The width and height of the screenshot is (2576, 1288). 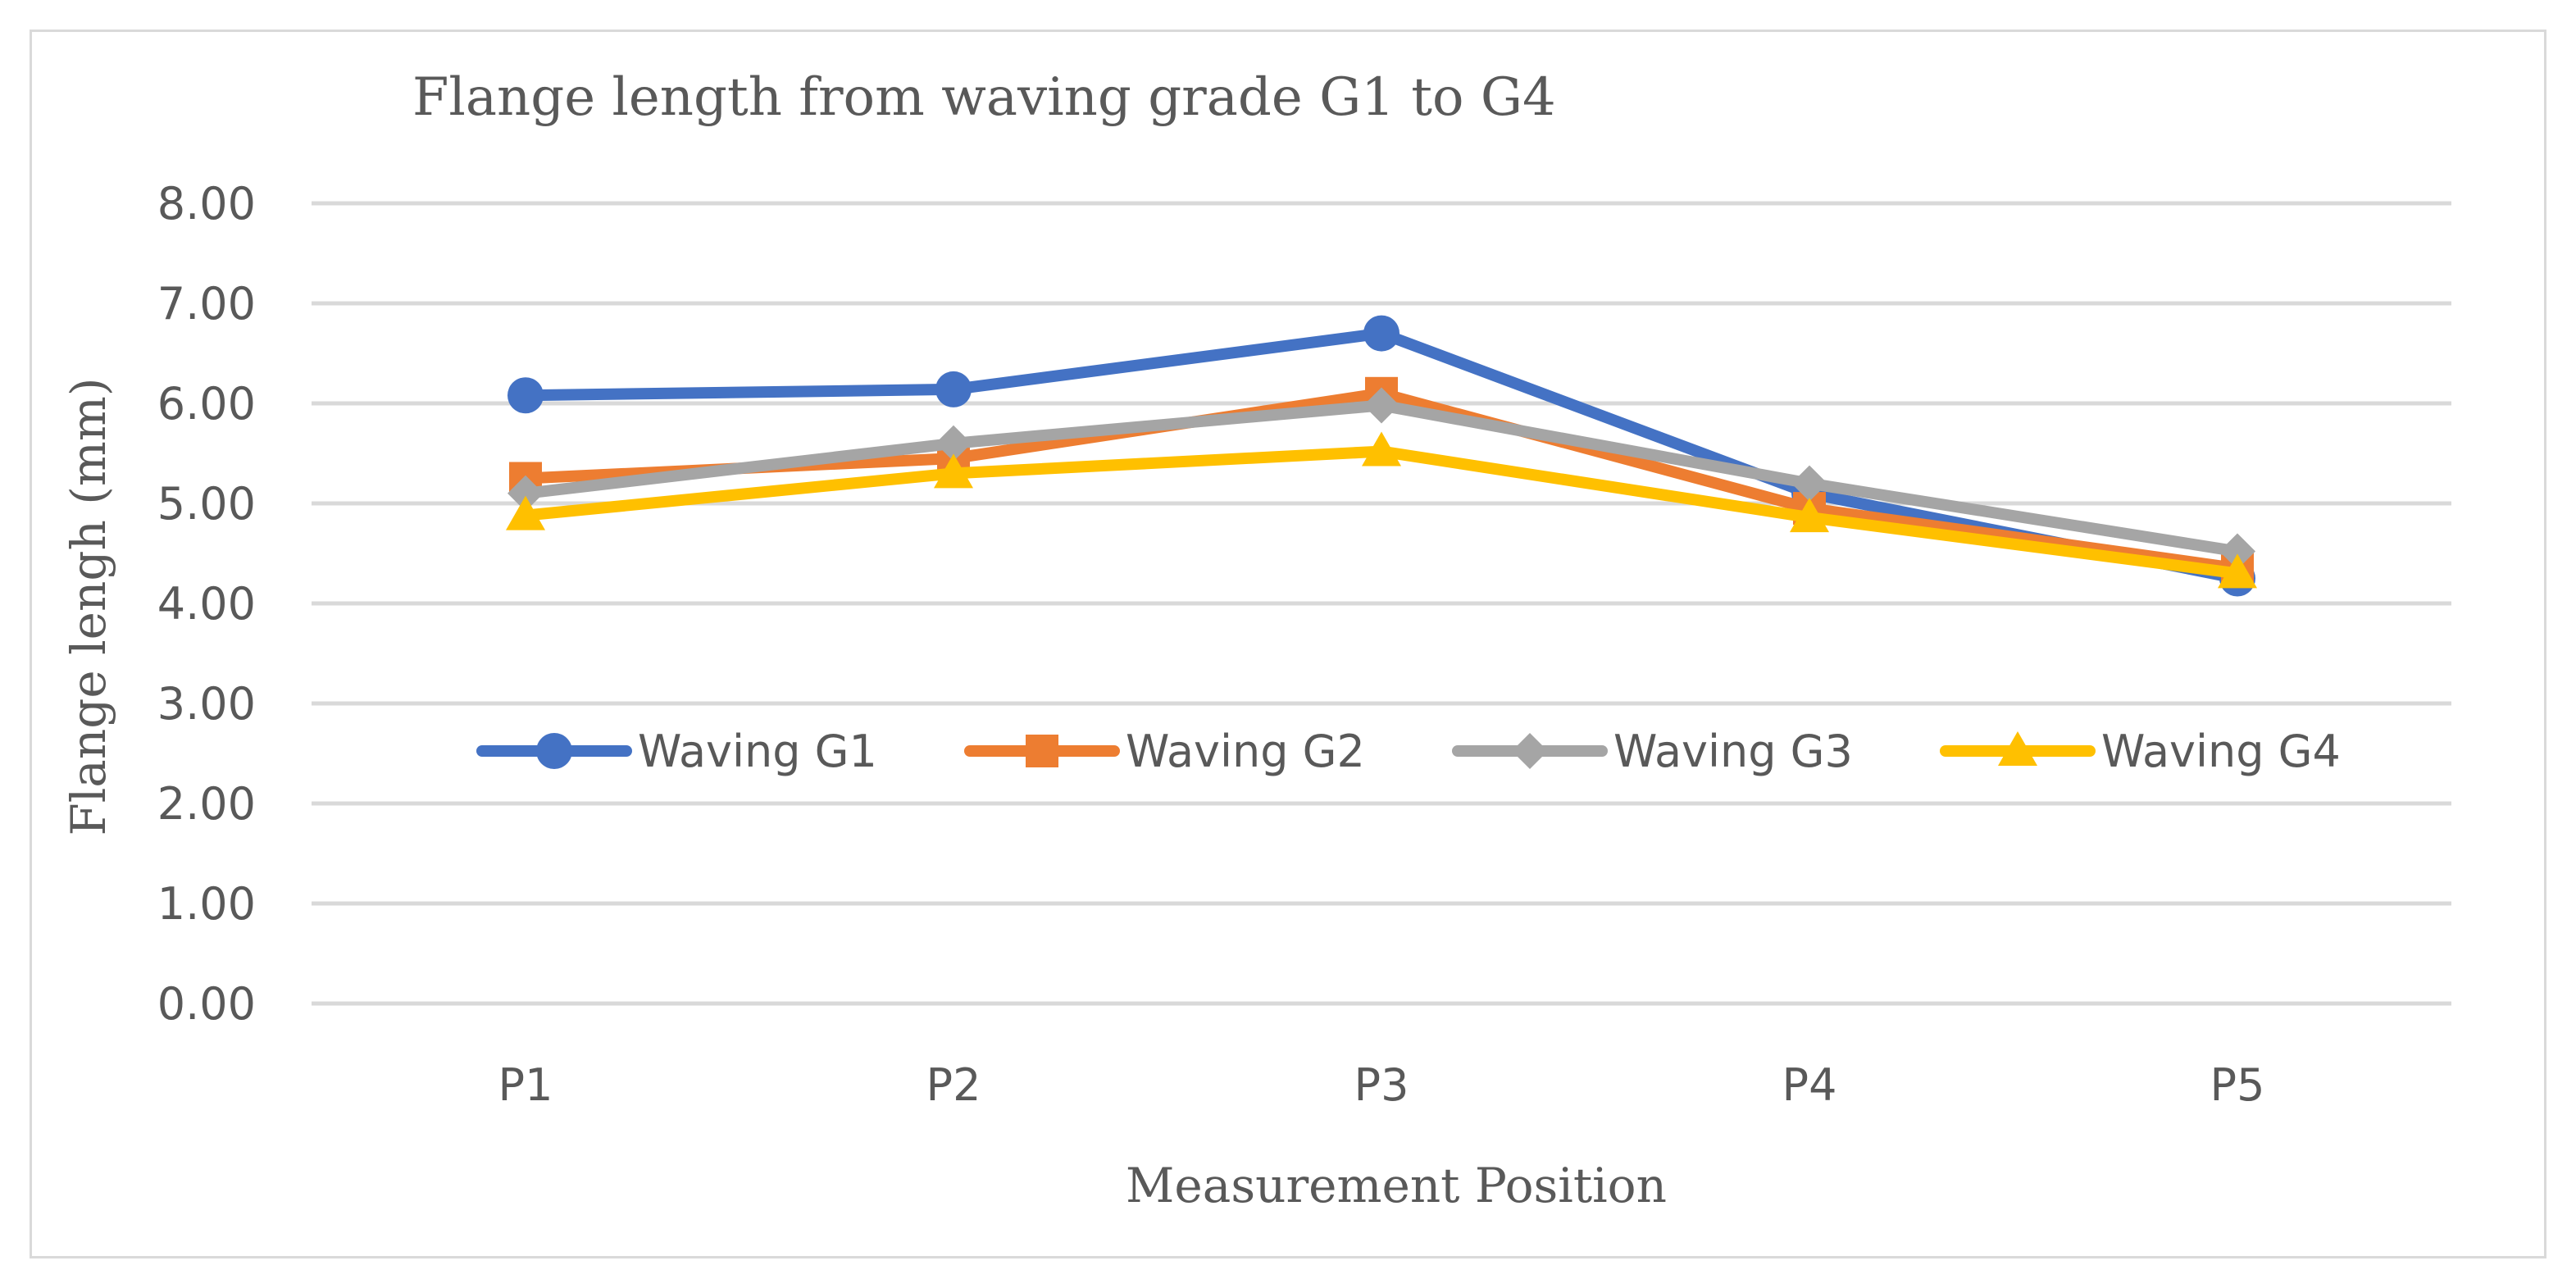 I want to click on x-tick-label: P1, so click(x=525, y=1085).